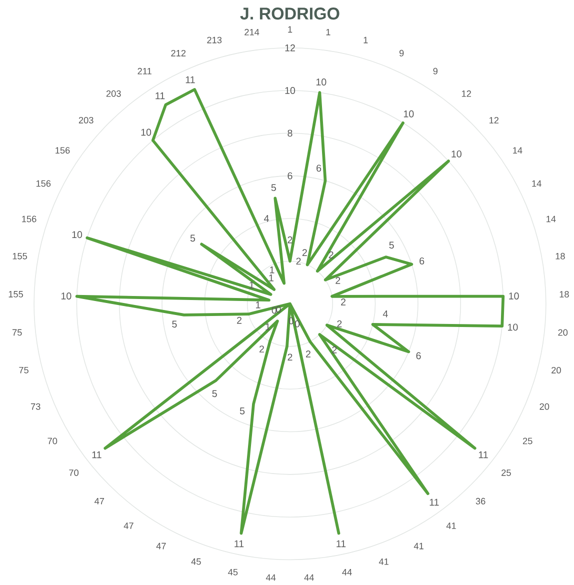 This screenshot has width=574, height=585. I want to click on y-tick-label: 6, so click(290, 176).